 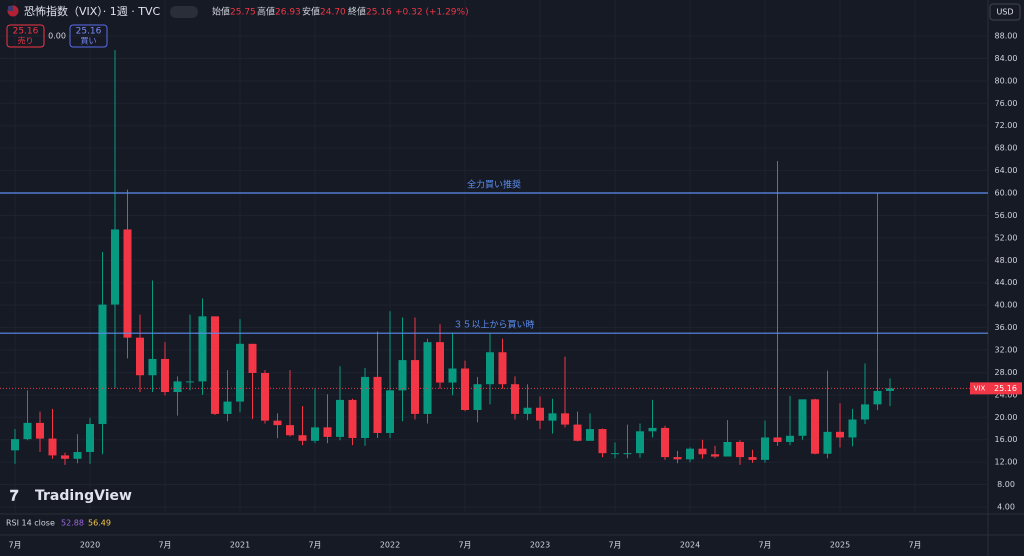 What do you see at coordinates (311, 12) in the screenshot?
I see `low-label: 安値` at bounding box center [311, 12].